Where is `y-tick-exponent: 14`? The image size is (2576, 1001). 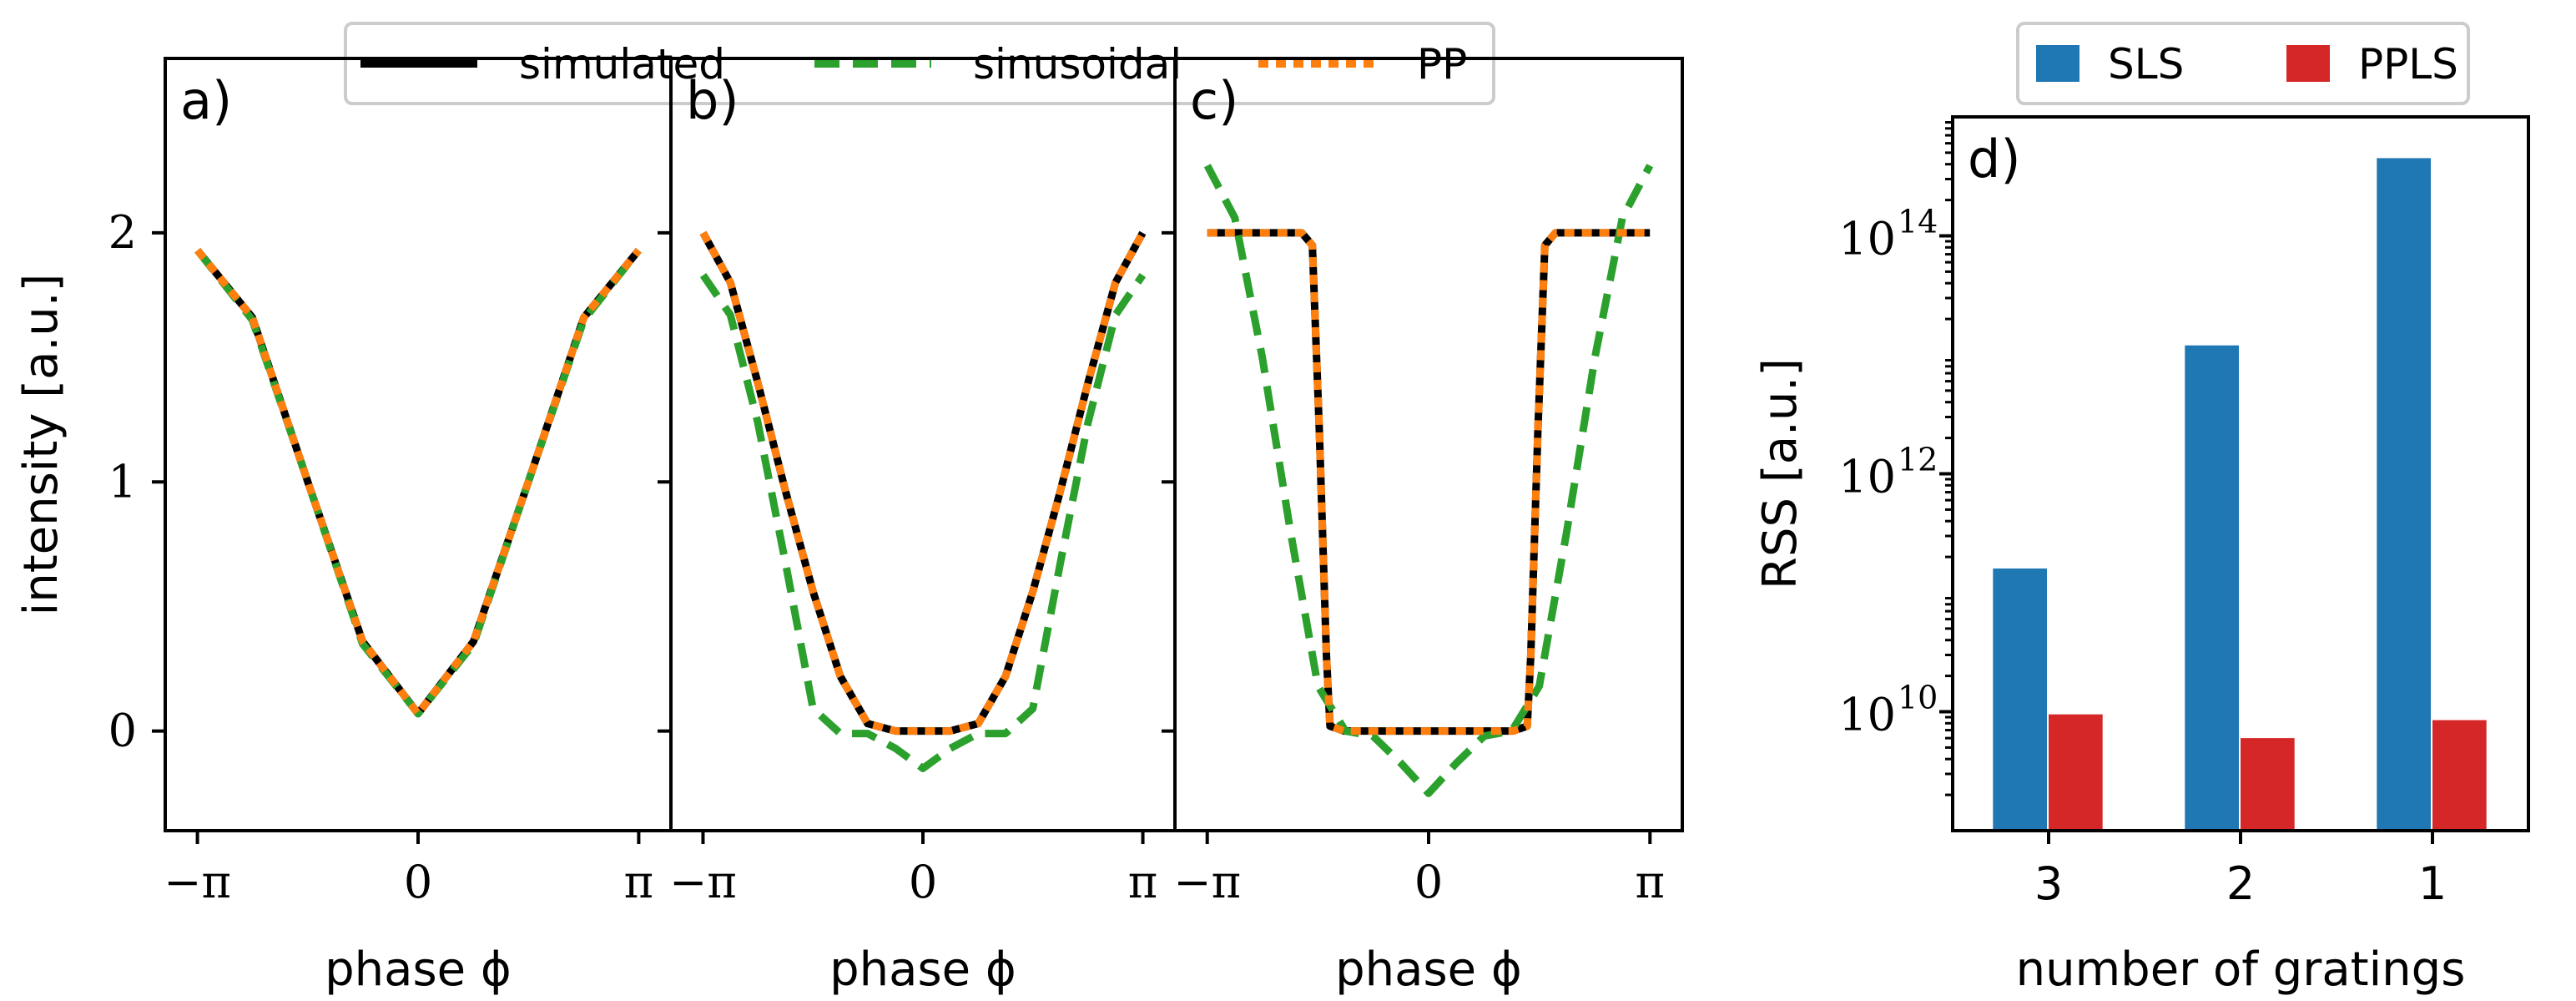
y-tick-exponent: 14 is located at coordinates (1918, 222).